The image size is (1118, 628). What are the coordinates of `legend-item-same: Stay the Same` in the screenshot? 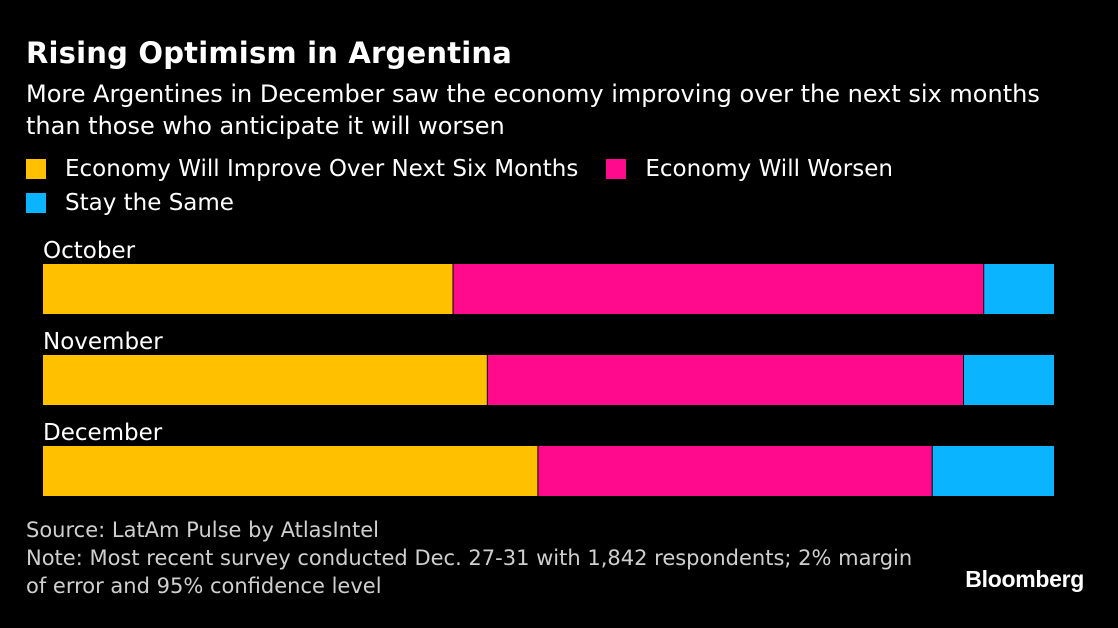 It's located at (130, 203).